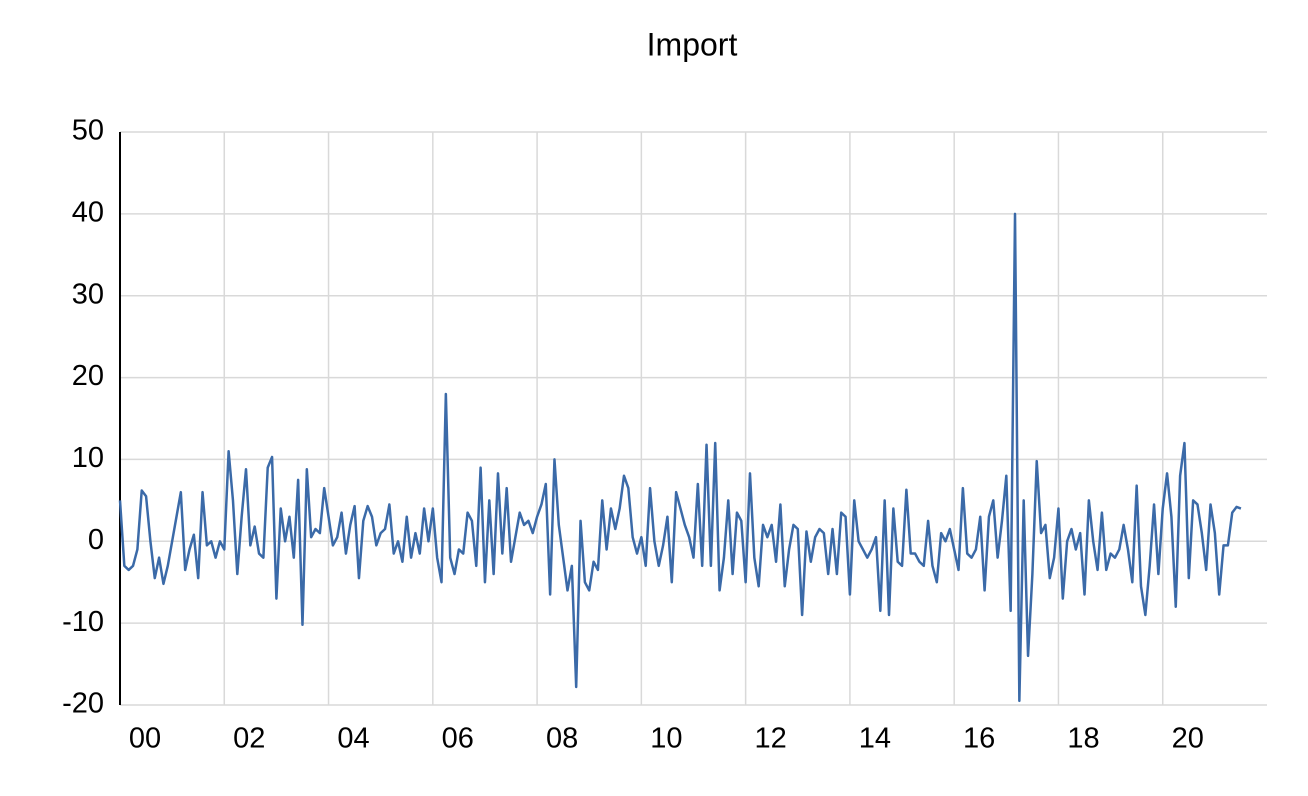 This screenshot has height=796, width=1308. What do you see at coordinates (353, 739) in the screenshot?
I see `x-tick-label: 04` at bounding box center [353, 739].